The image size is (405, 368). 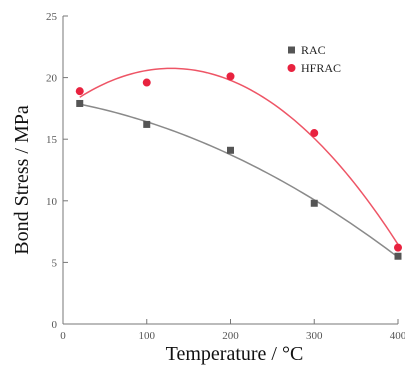 What do you see at coordinates (291, 68) in the screenshot?
I see `legend-marker-hfrac` at bounding box center [291, 68].